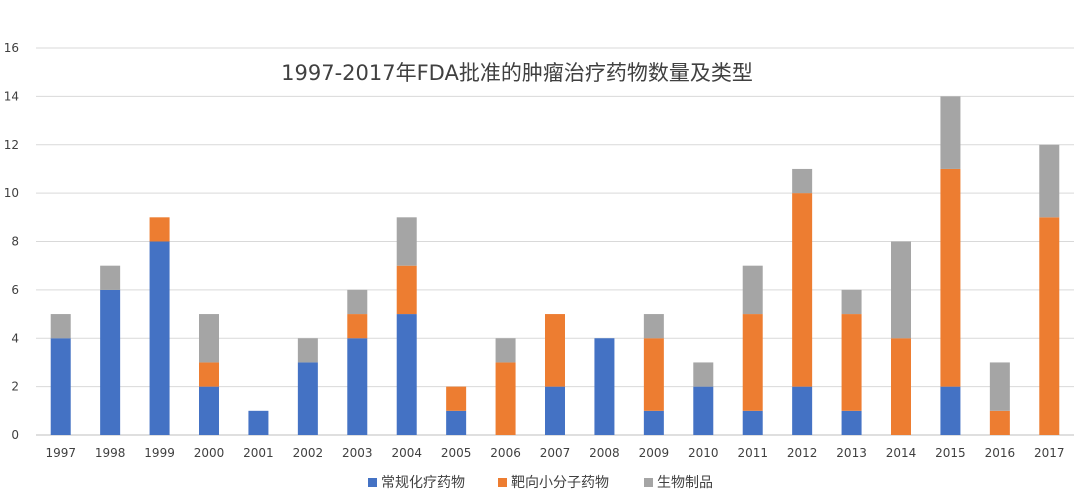 The image size is (1080, 504). Describe the element at coordinates (950, 453) in the screenshot. I see `x-tick-label: 2015` at that location.